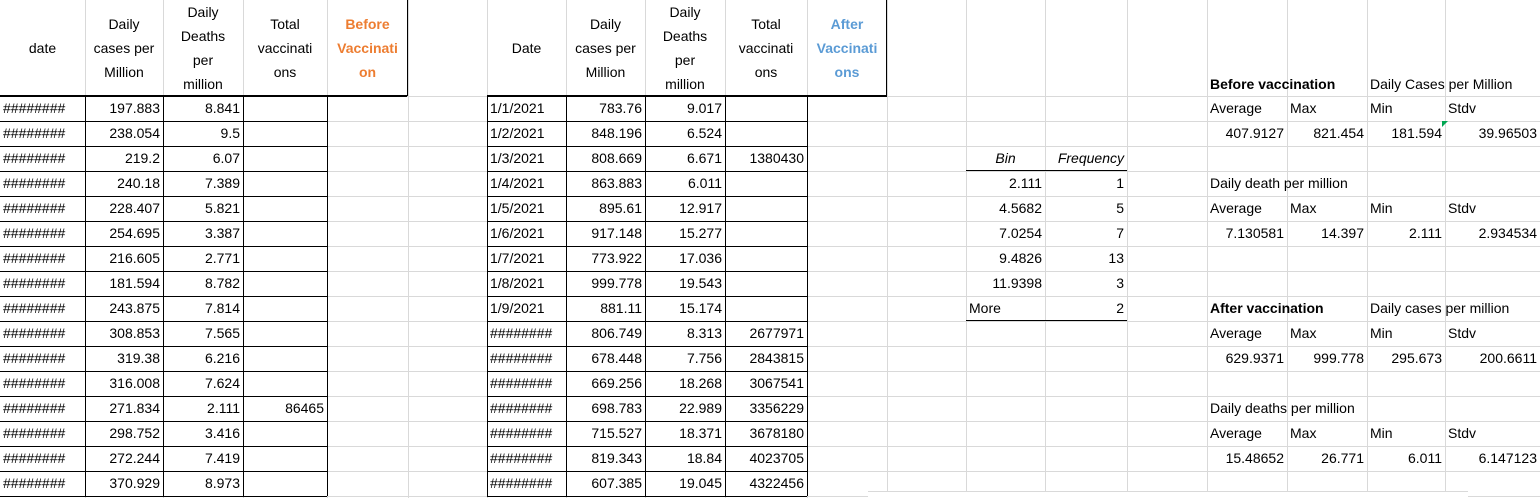 Image resolution: width=1540 pixels, height=499 pixels. What do you see at coordinates (1116, 258) in the screenshot?
I see `cell: 13` at bounding box center [1116, 258].